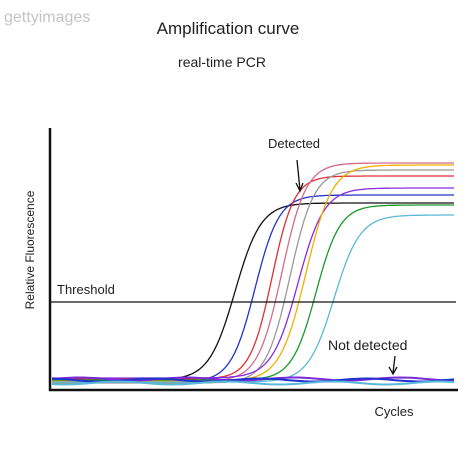 This screenshot has width=474, height=474. I want to click on watermark: gettyimages, so click(47, 17).